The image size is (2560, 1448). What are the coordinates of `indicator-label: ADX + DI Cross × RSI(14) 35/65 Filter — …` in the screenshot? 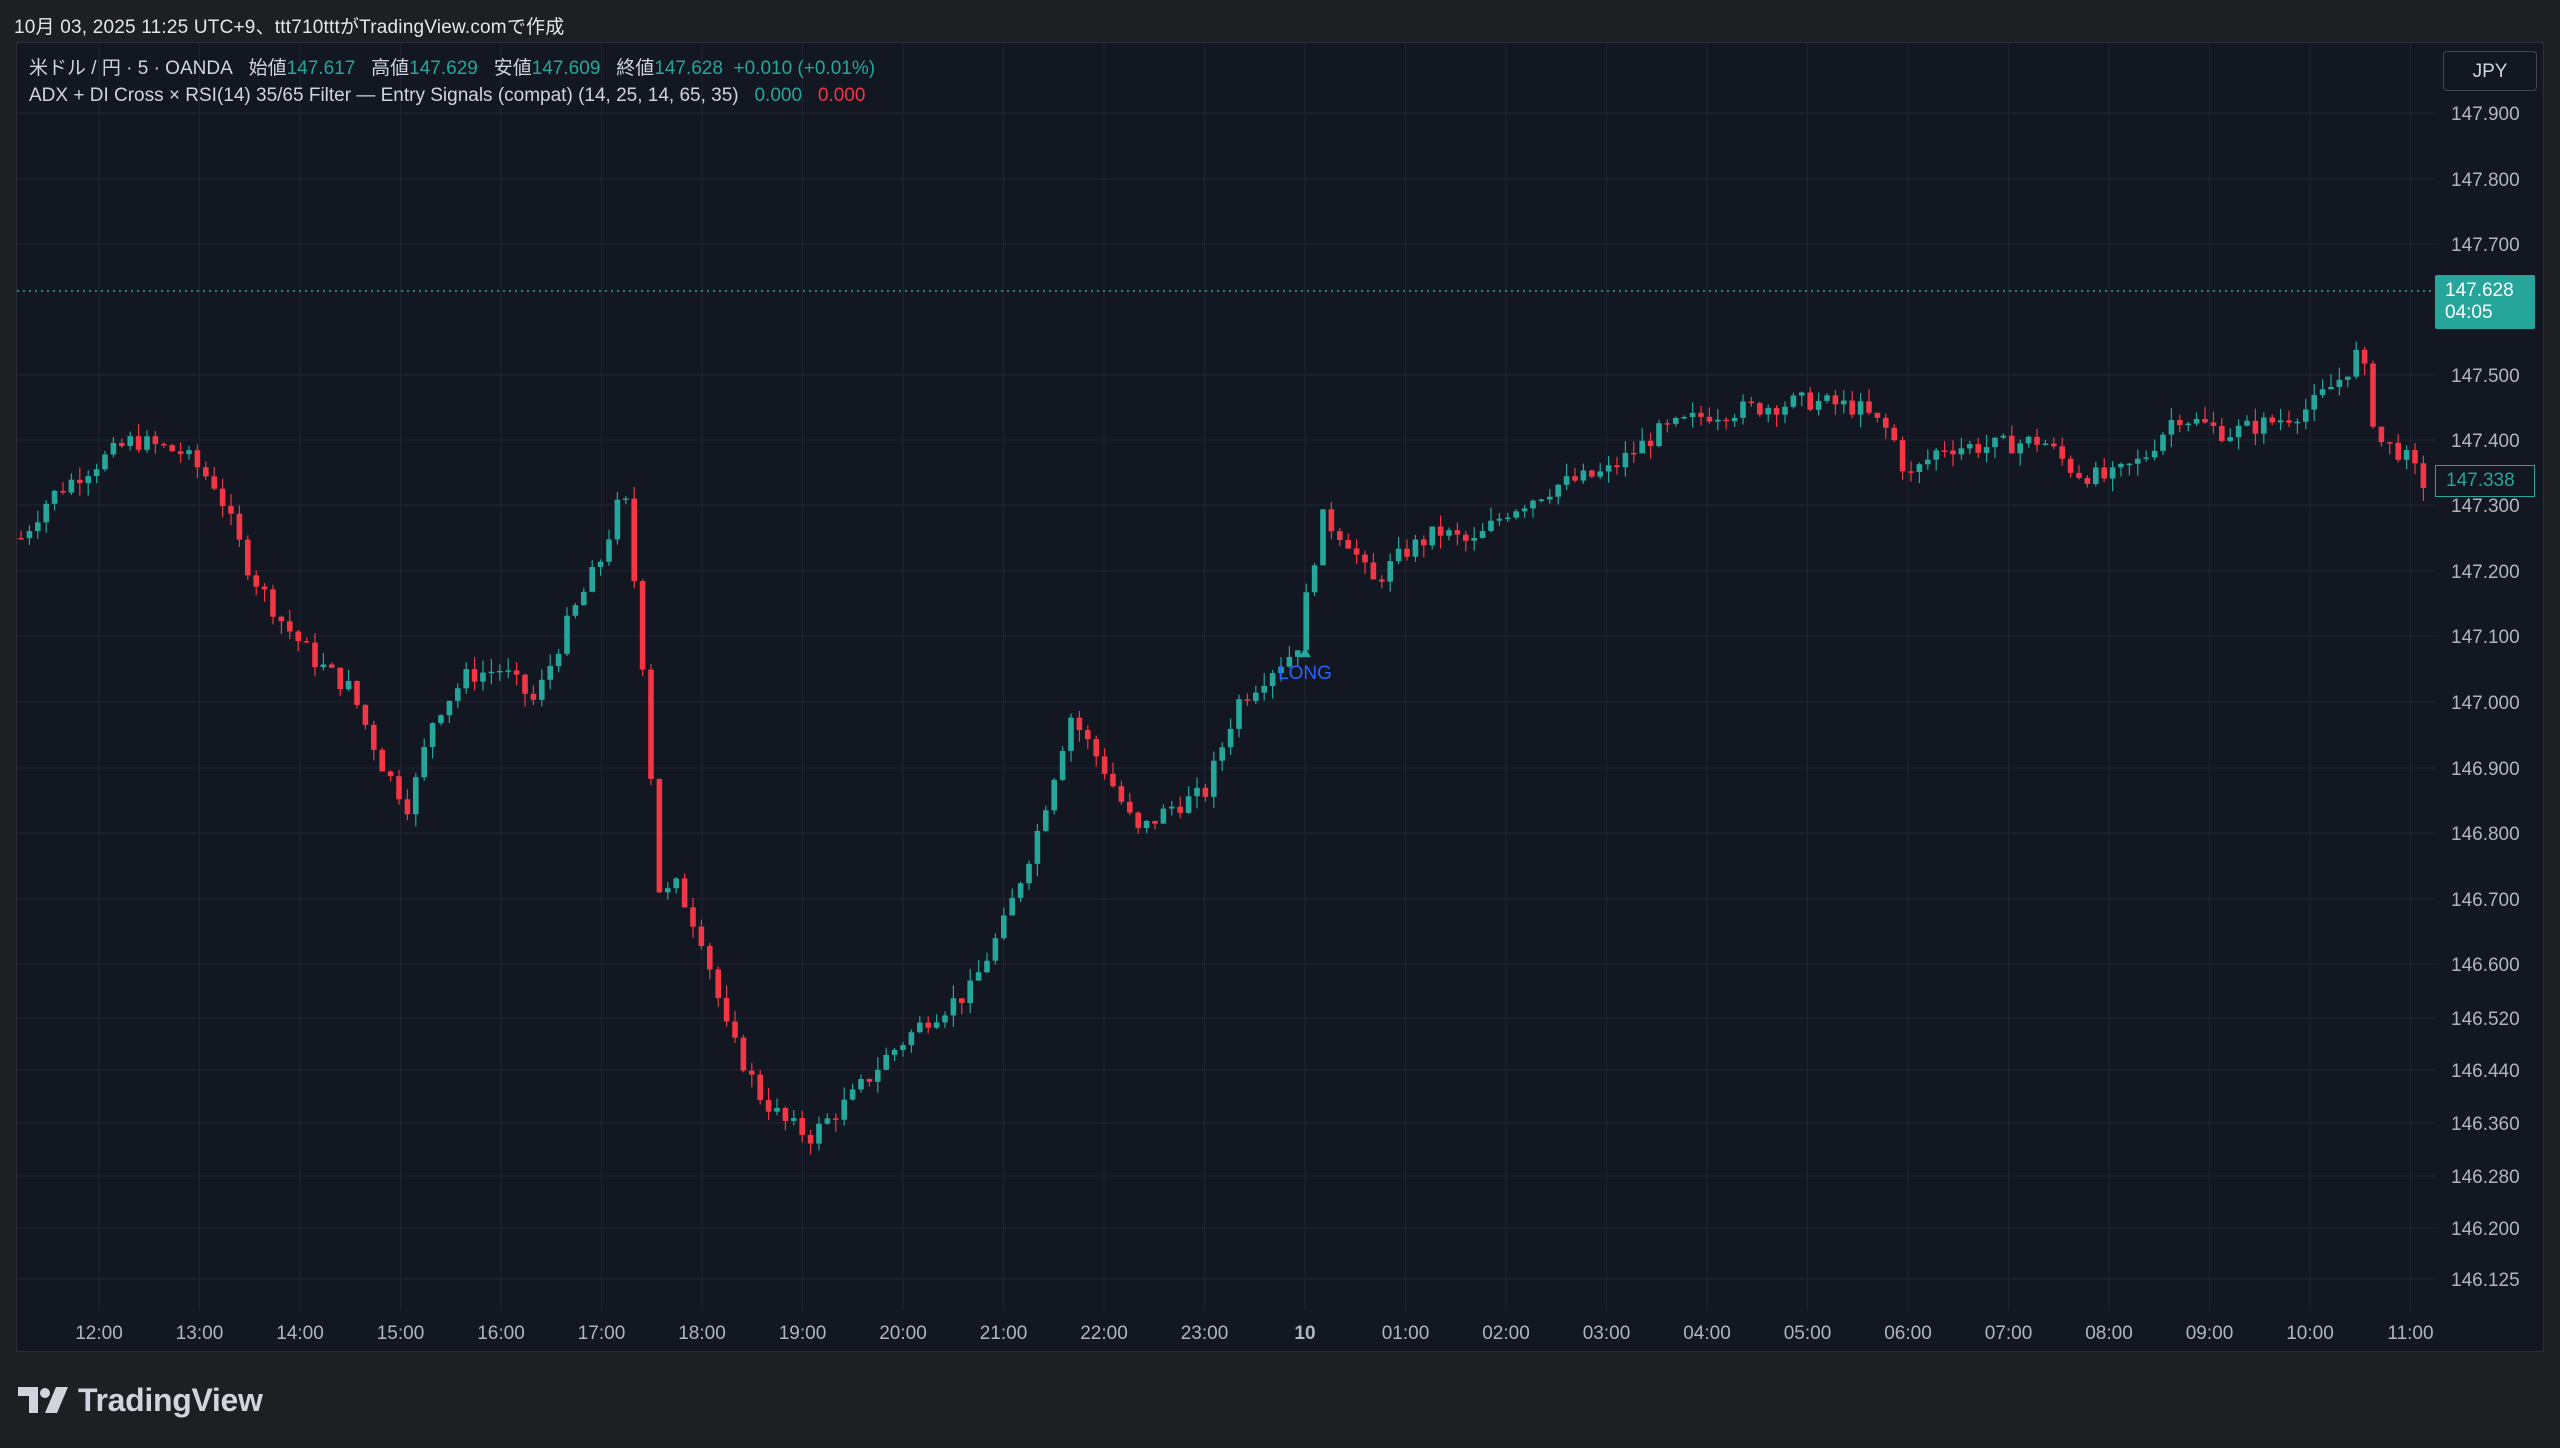 It's located at (384, 95).